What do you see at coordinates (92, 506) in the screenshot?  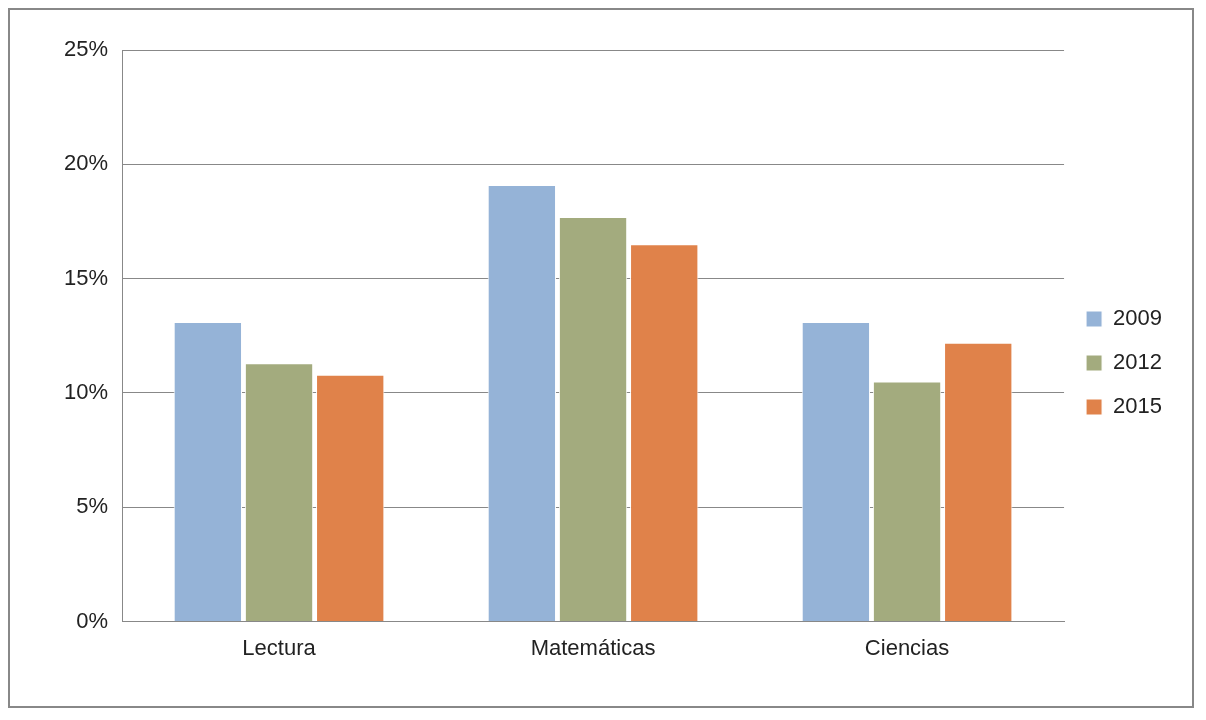 I see `y-tick-label: 5%` at bounding box center [92, 506].